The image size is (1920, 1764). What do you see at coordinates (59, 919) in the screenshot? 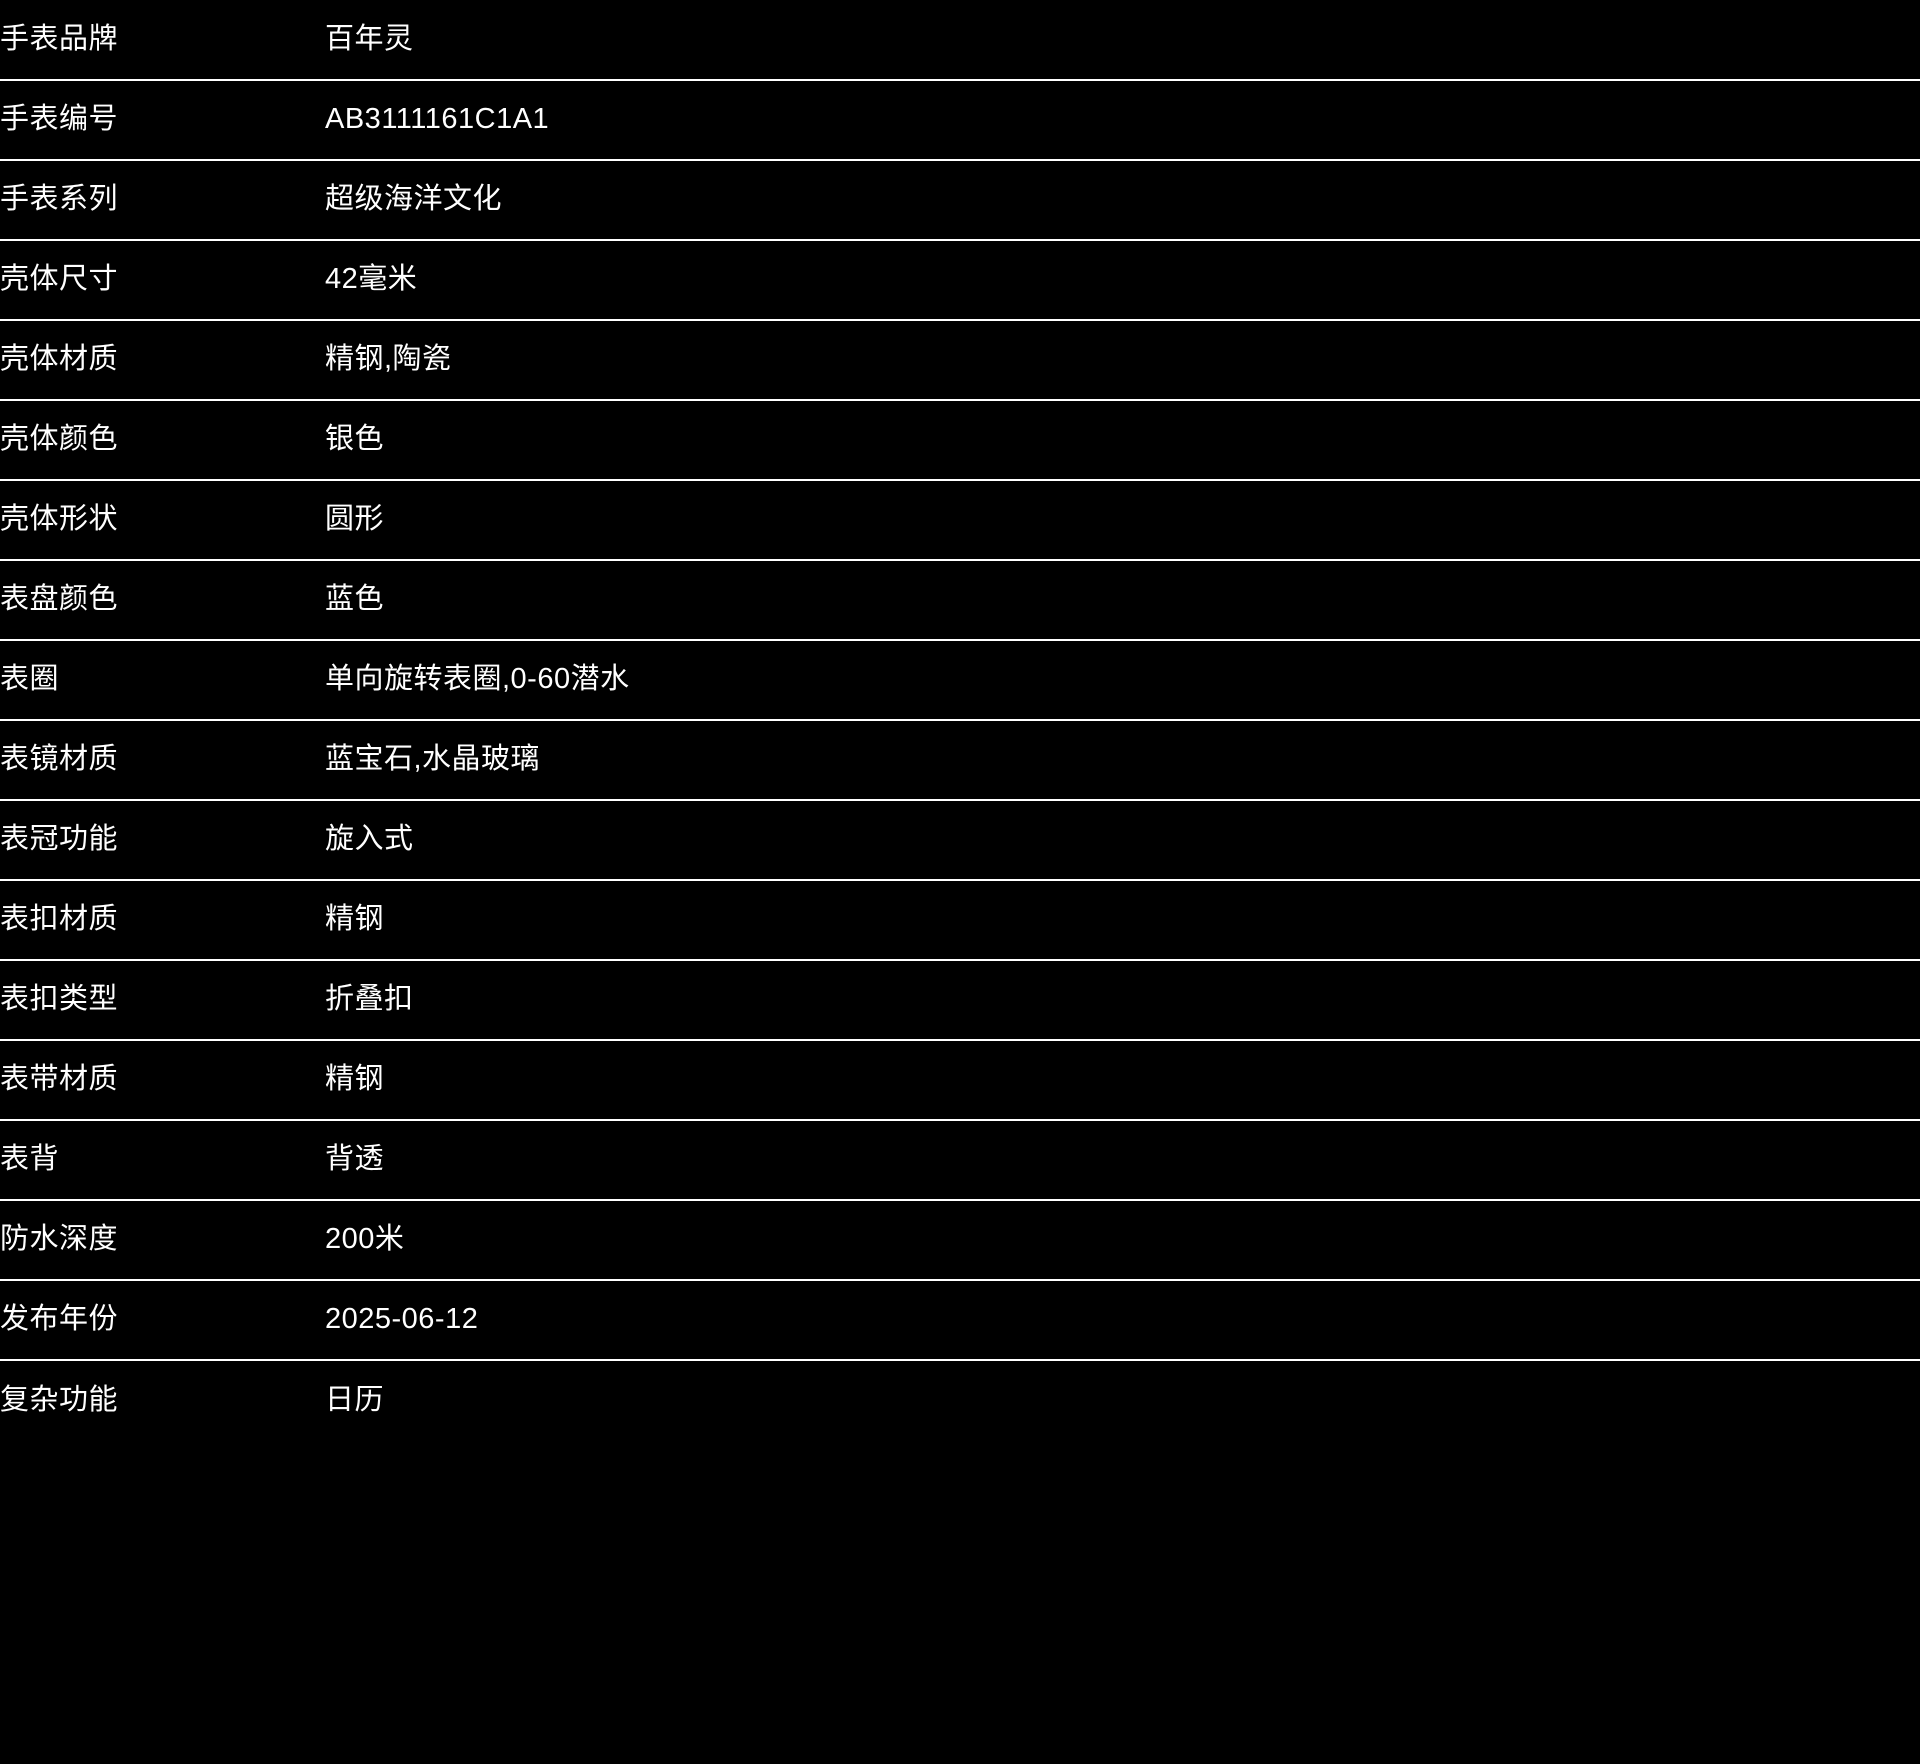
I see `spec-label: 表扣材质` at bounding box center [59, 919].